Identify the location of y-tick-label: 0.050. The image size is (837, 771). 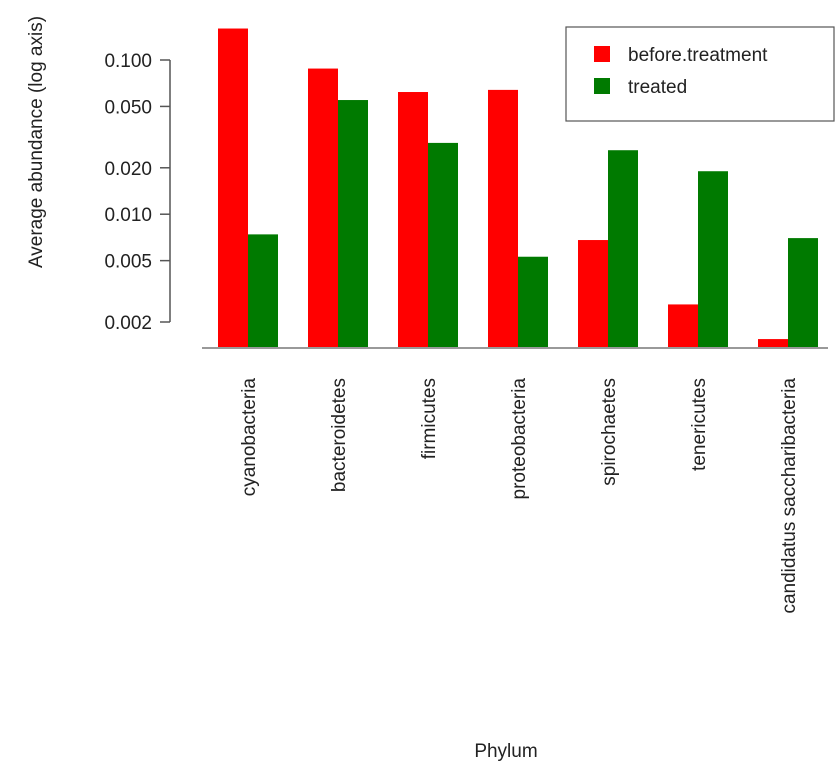
(128, 107).